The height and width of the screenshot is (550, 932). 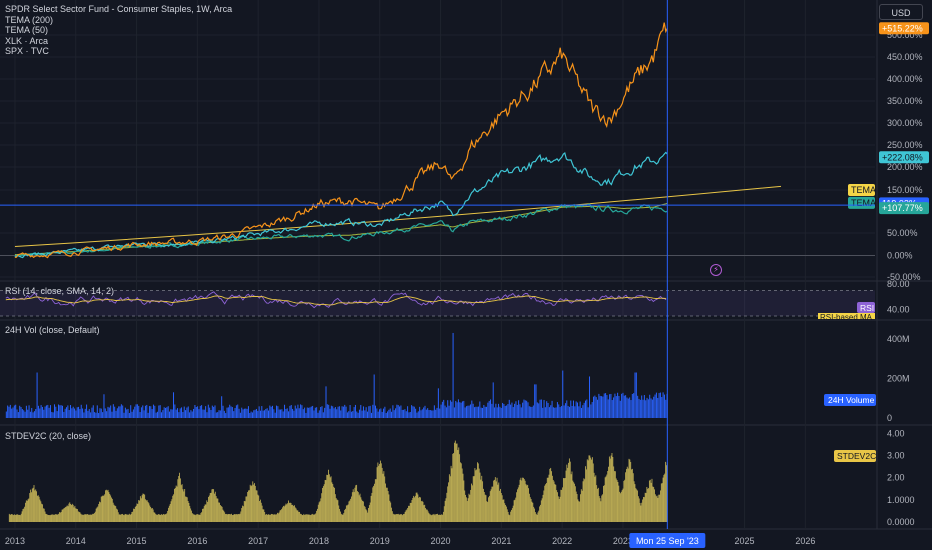 What do you see at coordinates (27, 30) in the screenshot?
I see `legend-tema-50: TEMA (50)` at bounding box center [27, 30].